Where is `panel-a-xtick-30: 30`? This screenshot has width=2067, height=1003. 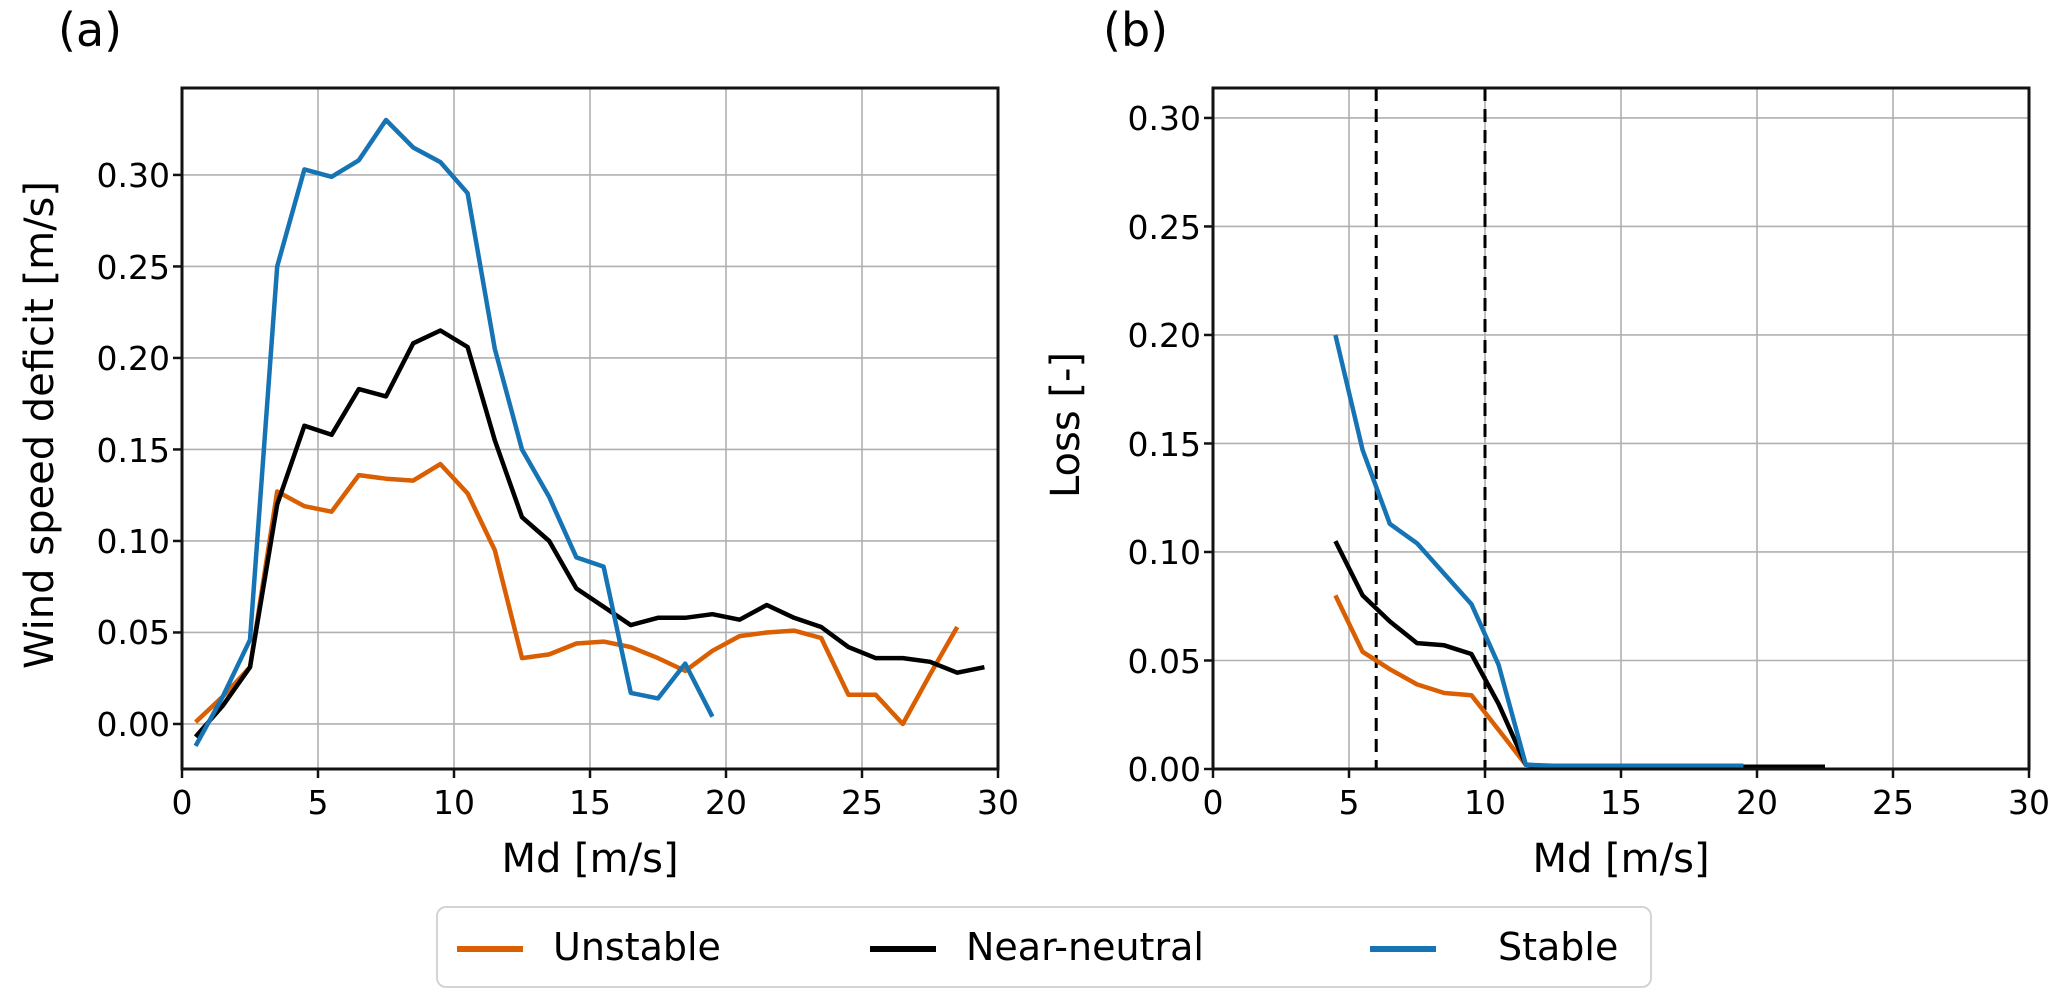 panel-a-xtick-30: 30 is located at coordinates (998, 802).